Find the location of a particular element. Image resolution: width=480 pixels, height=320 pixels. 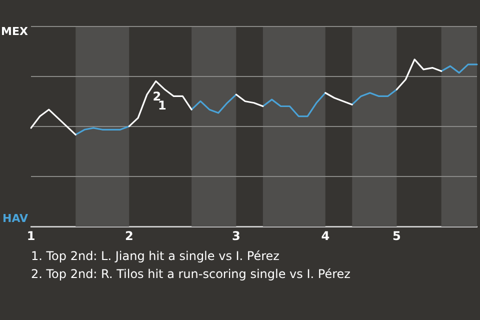

text: 1. Top 2nd: L. Jiang hit a single vs I. Pérez is located at coordinates (155, 256).